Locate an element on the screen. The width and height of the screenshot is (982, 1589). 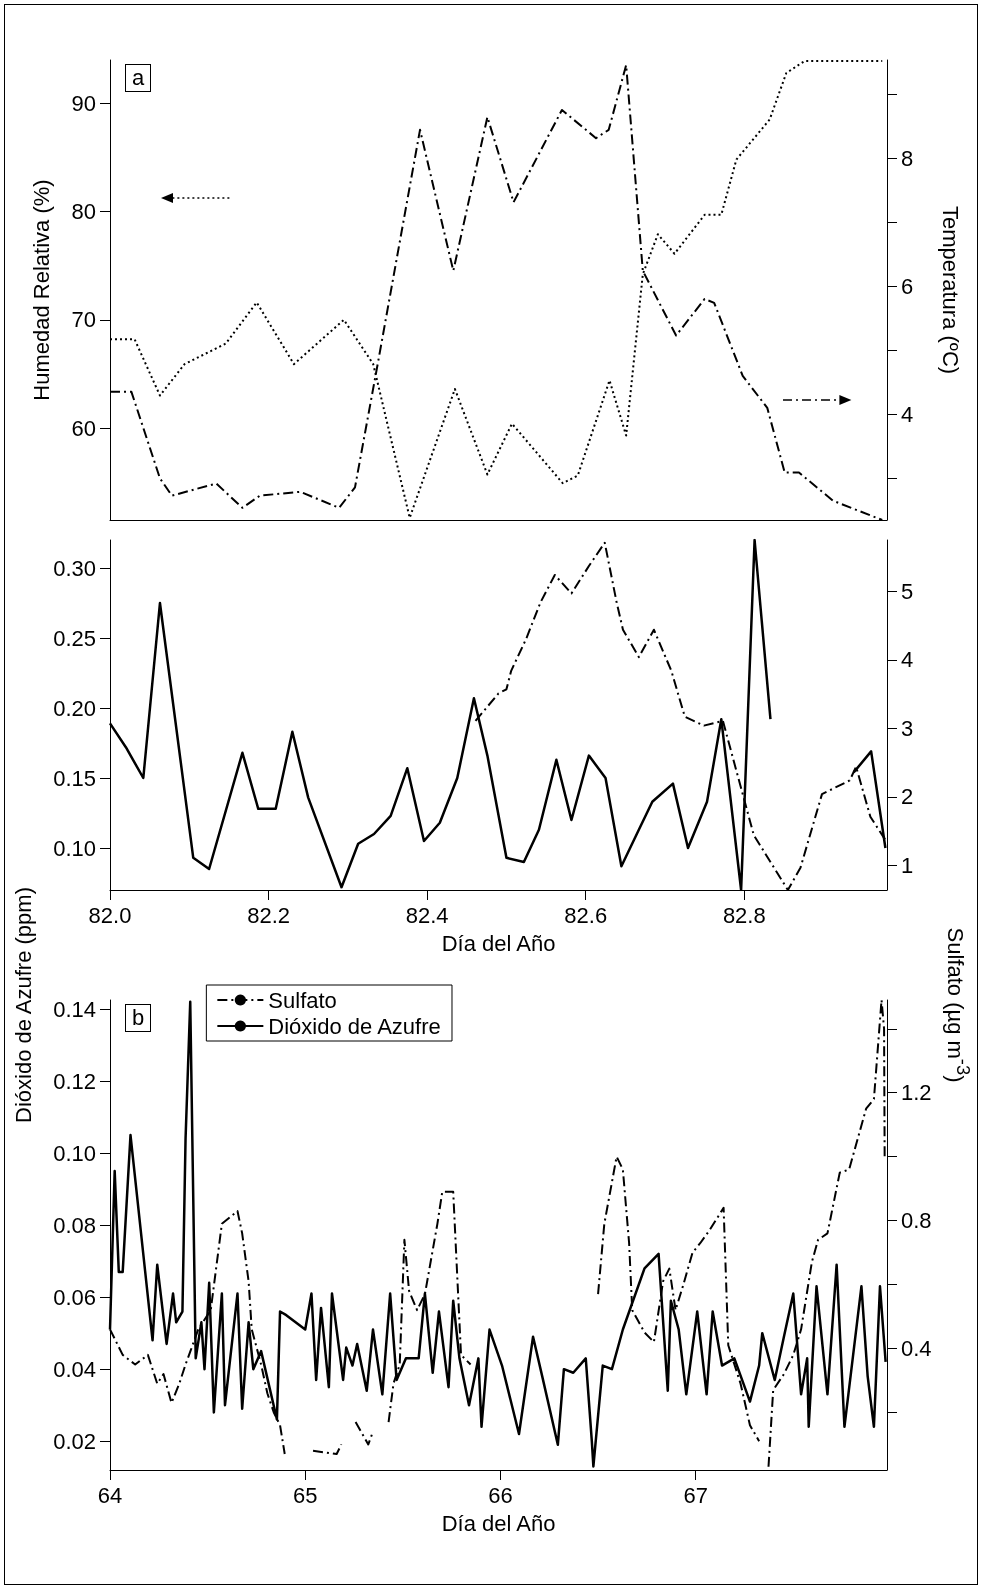
x-tick-label: 66 is located at coordinates (500, 1495).